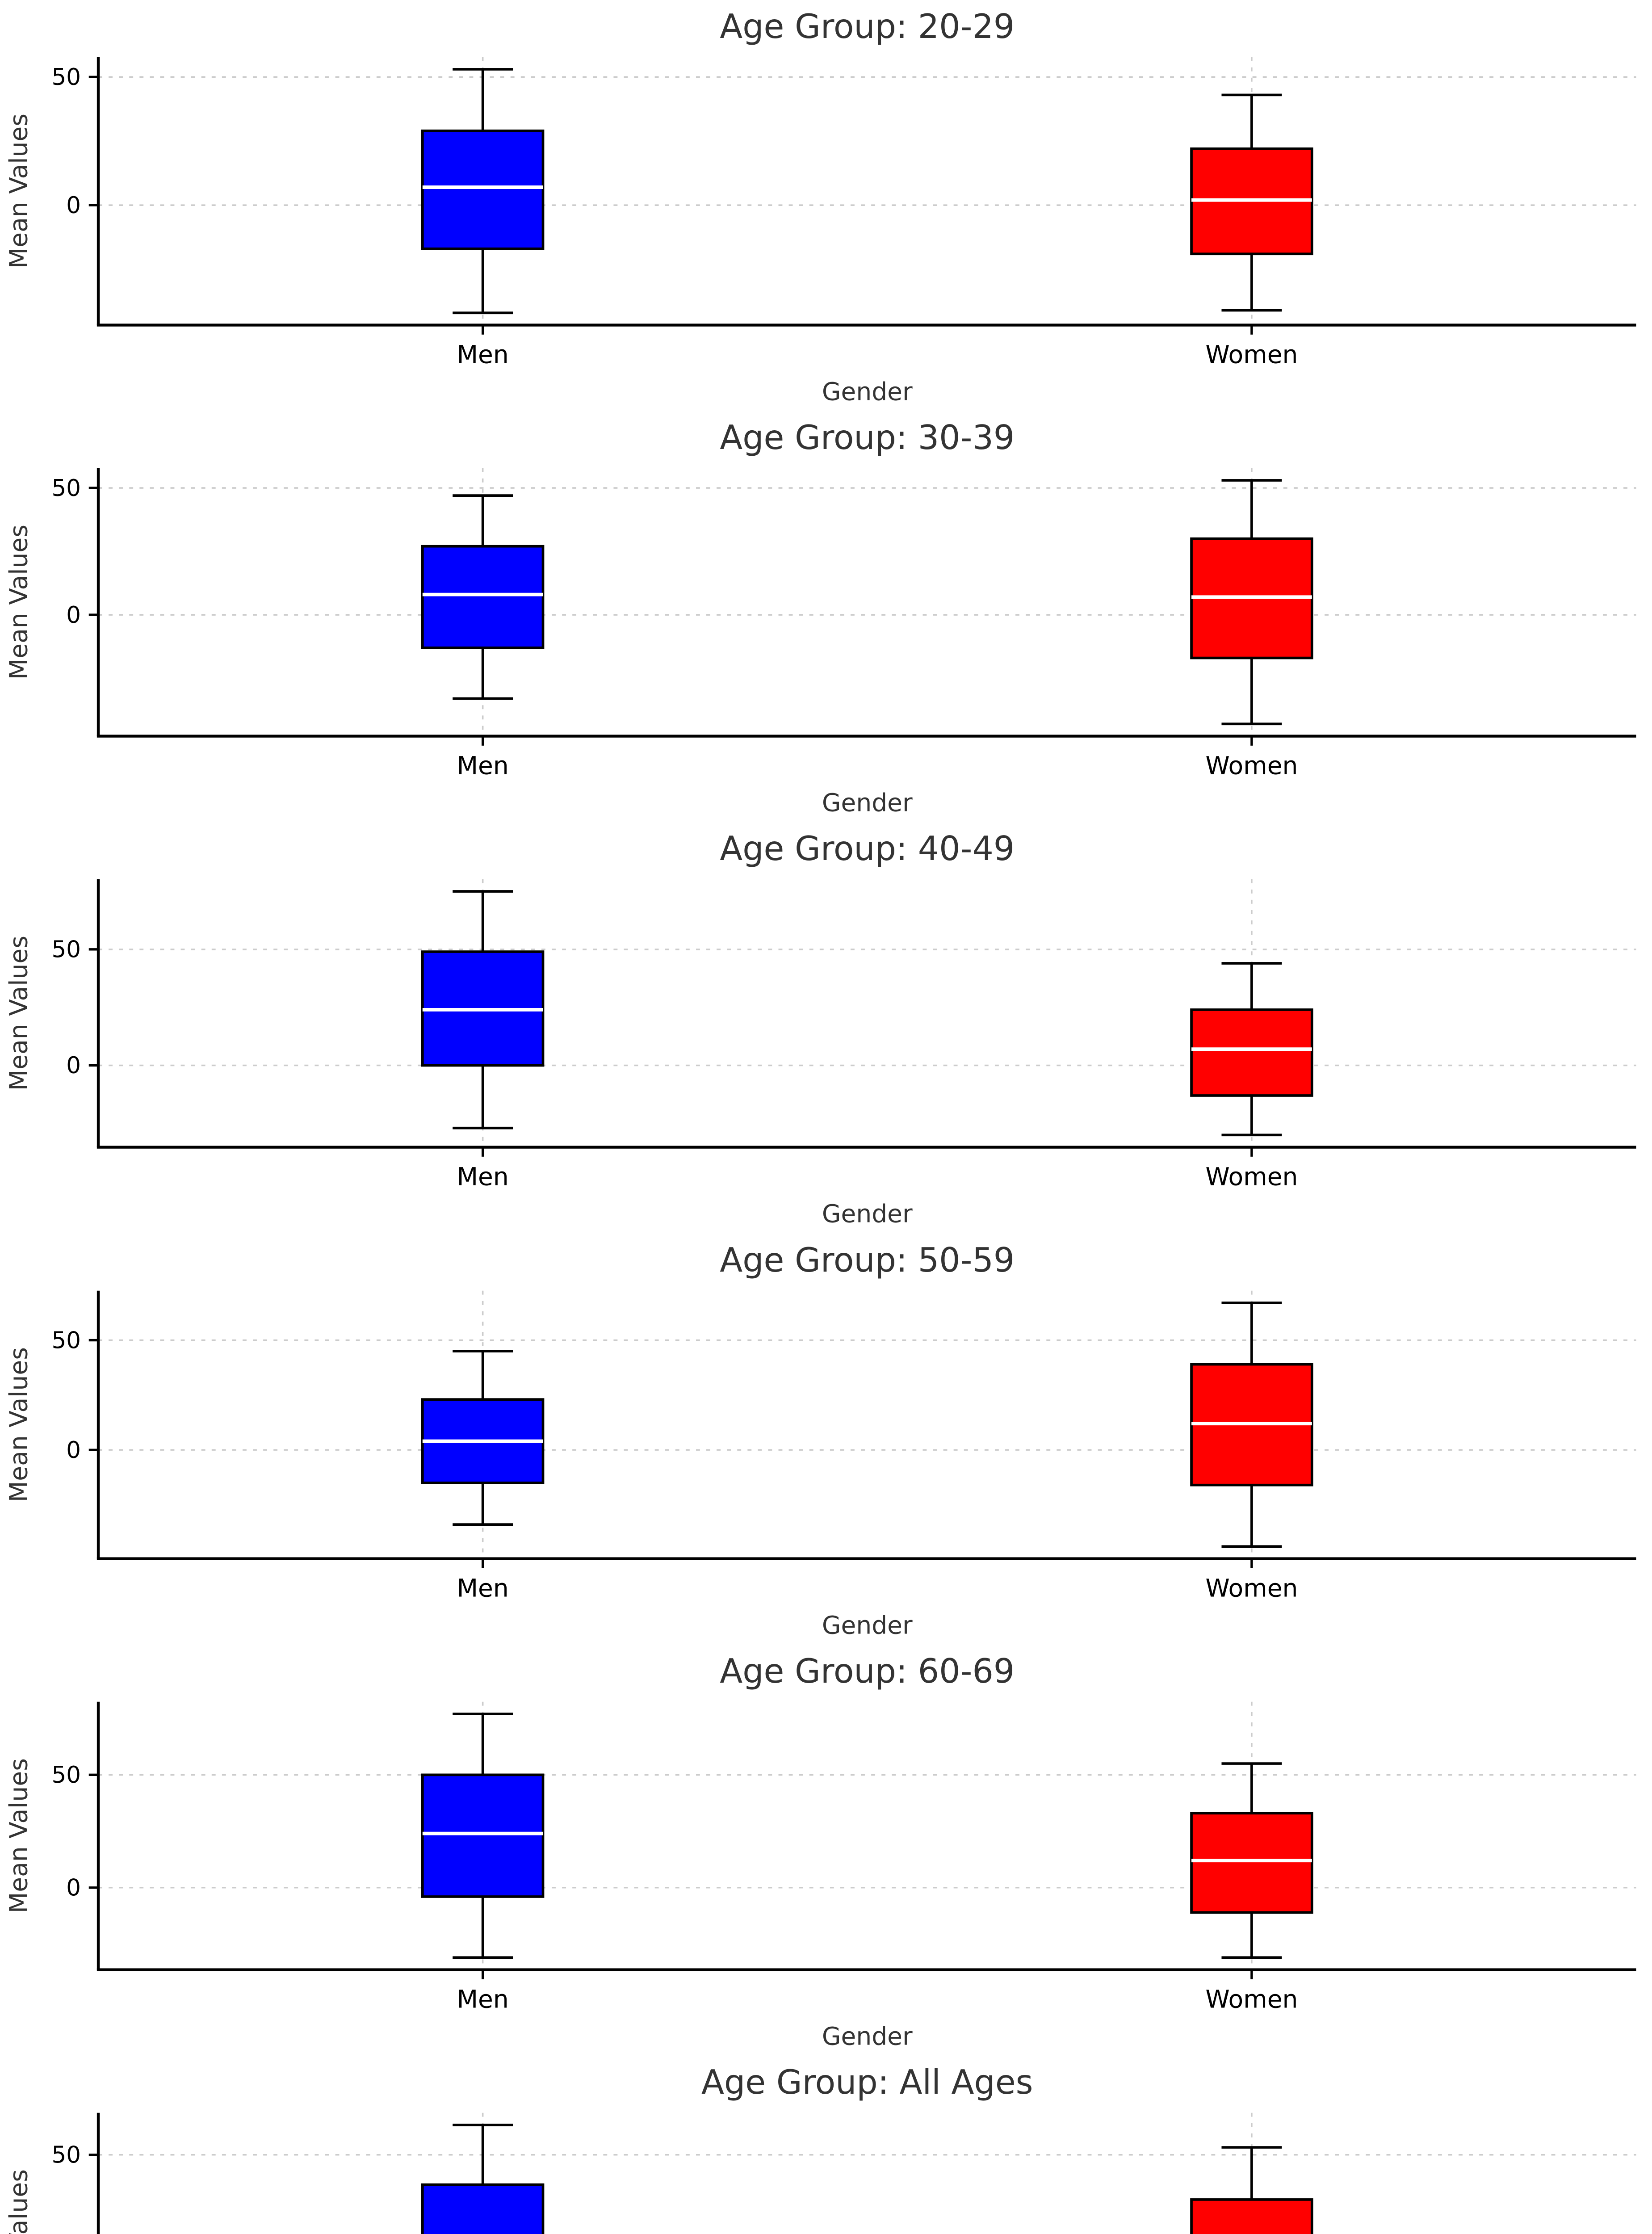  I want to click on subplot-title: Age Group: 30-39, so click(867, 437).